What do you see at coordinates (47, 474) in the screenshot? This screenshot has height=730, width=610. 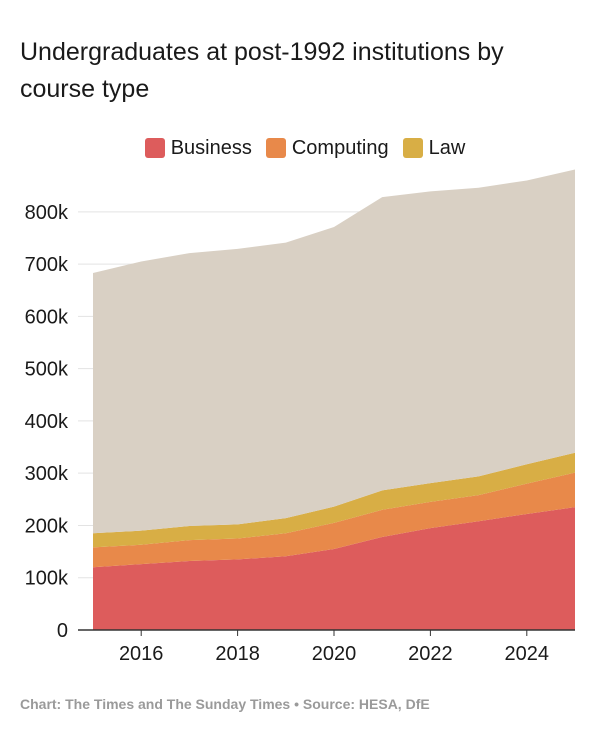 I see `y-tick-label: 300k` at bounding box center [47, 474].